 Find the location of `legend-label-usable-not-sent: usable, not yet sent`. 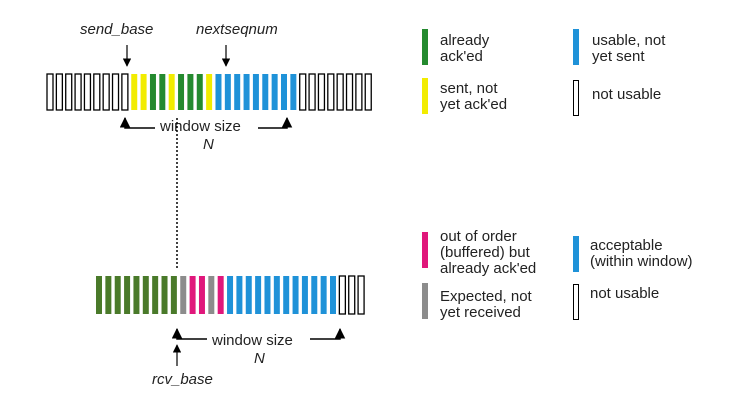

legend-label-usable-not-sent: usable, not yet sent is located at coordinates (629, 48).